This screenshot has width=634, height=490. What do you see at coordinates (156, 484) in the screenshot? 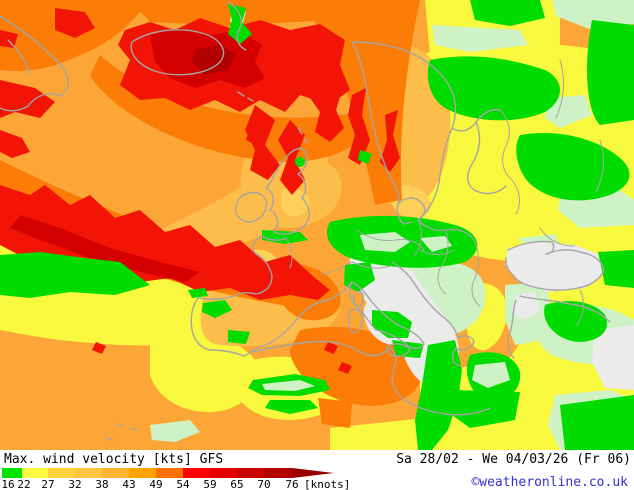
I see `colorbar-tick: 49` at bounding box center [156, 484].